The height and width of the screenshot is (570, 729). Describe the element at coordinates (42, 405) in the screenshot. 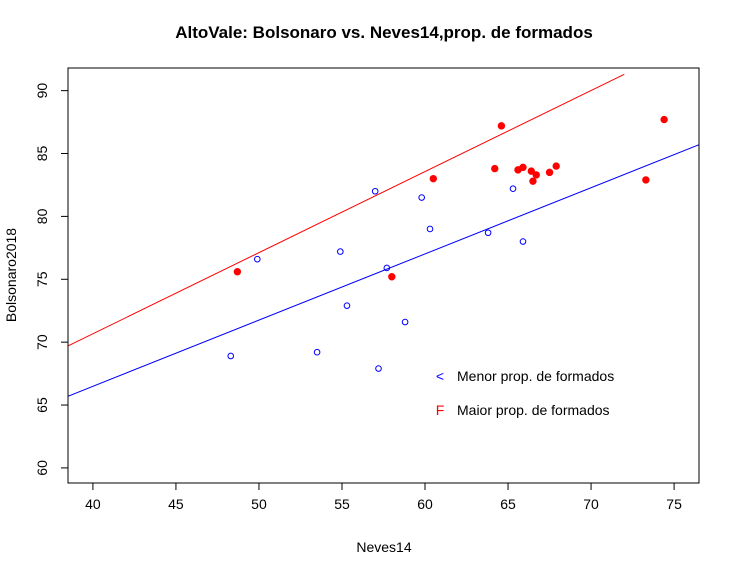

I see `y-tick-label: 65` at that location.